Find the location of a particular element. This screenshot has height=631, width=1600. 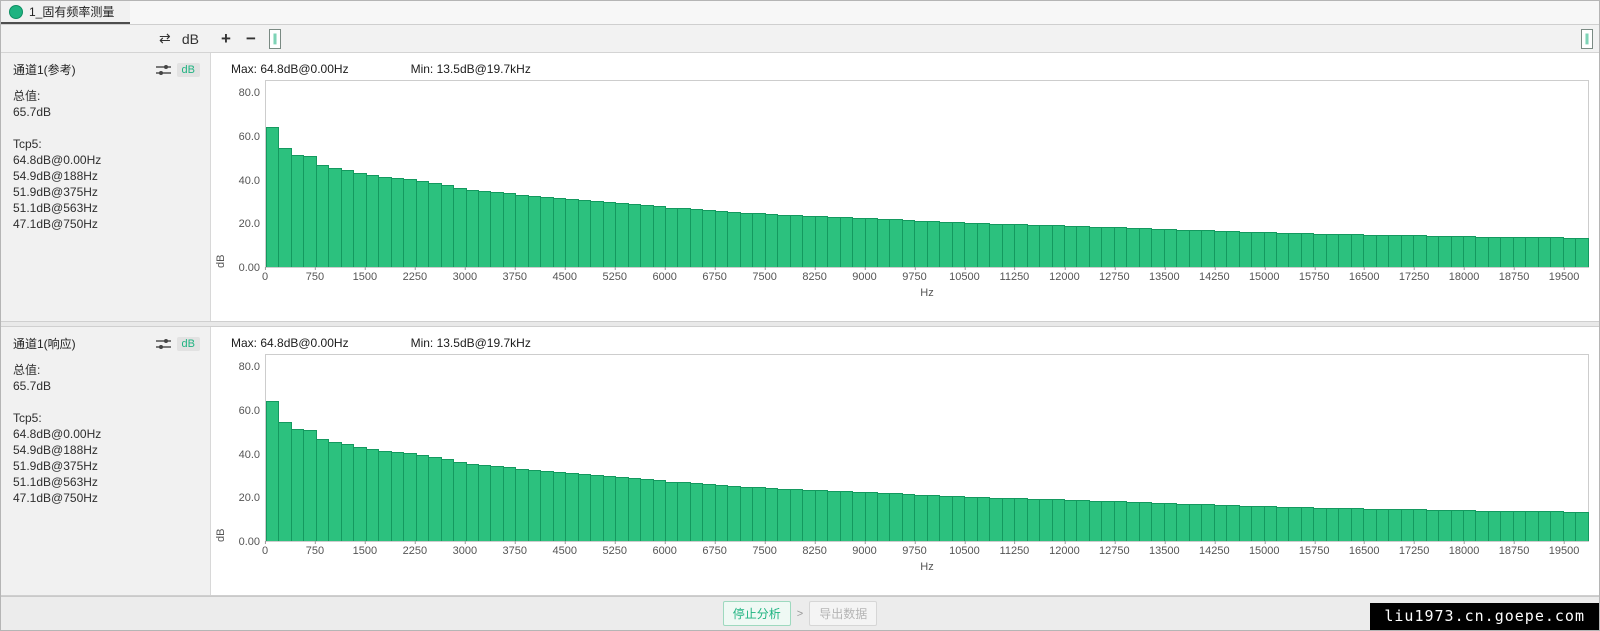

scrollbar-right-handle-icon: ∥ is located at coordinates (1587, 38).